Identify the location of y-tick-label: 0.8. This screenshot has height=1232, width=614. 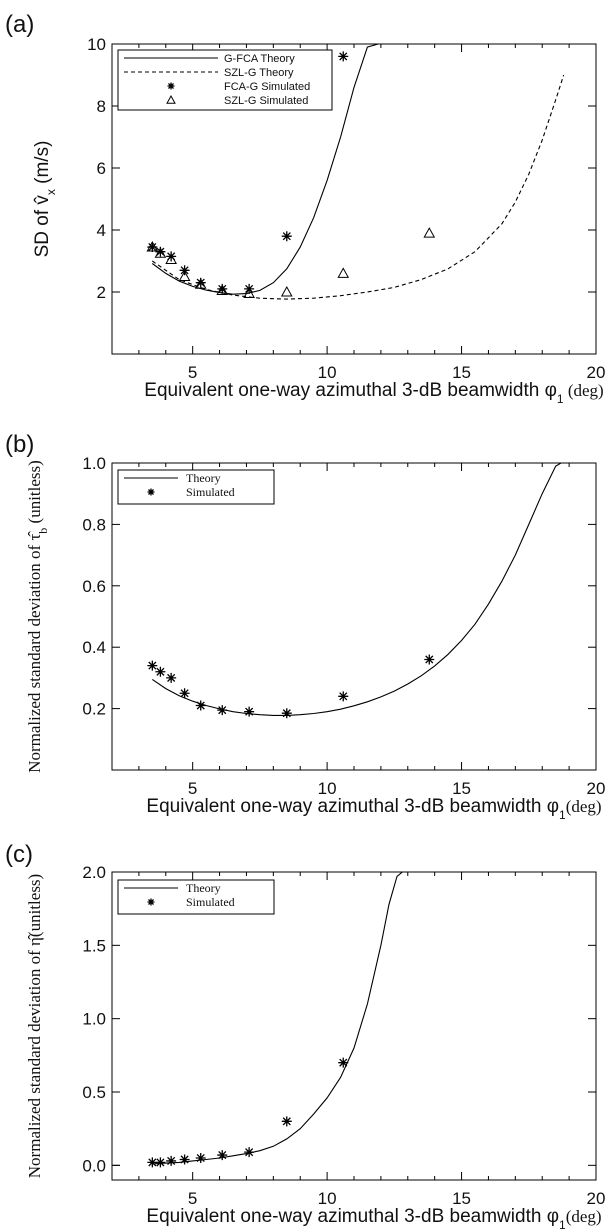
(94, 524).